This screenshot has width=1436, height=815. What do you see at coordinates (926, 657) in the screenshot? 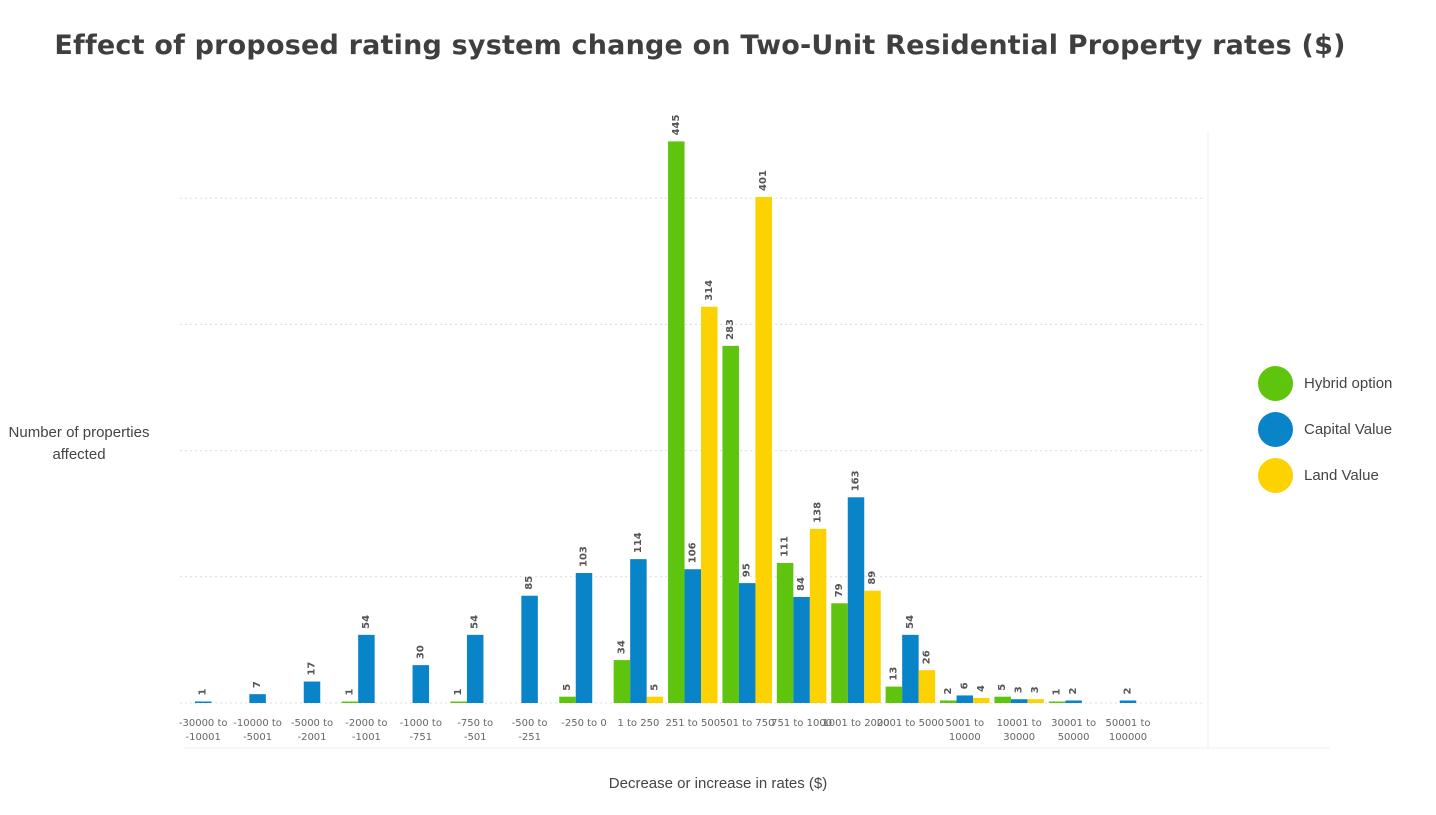
I see `data-label: 26` at bounding box center [926, 657].